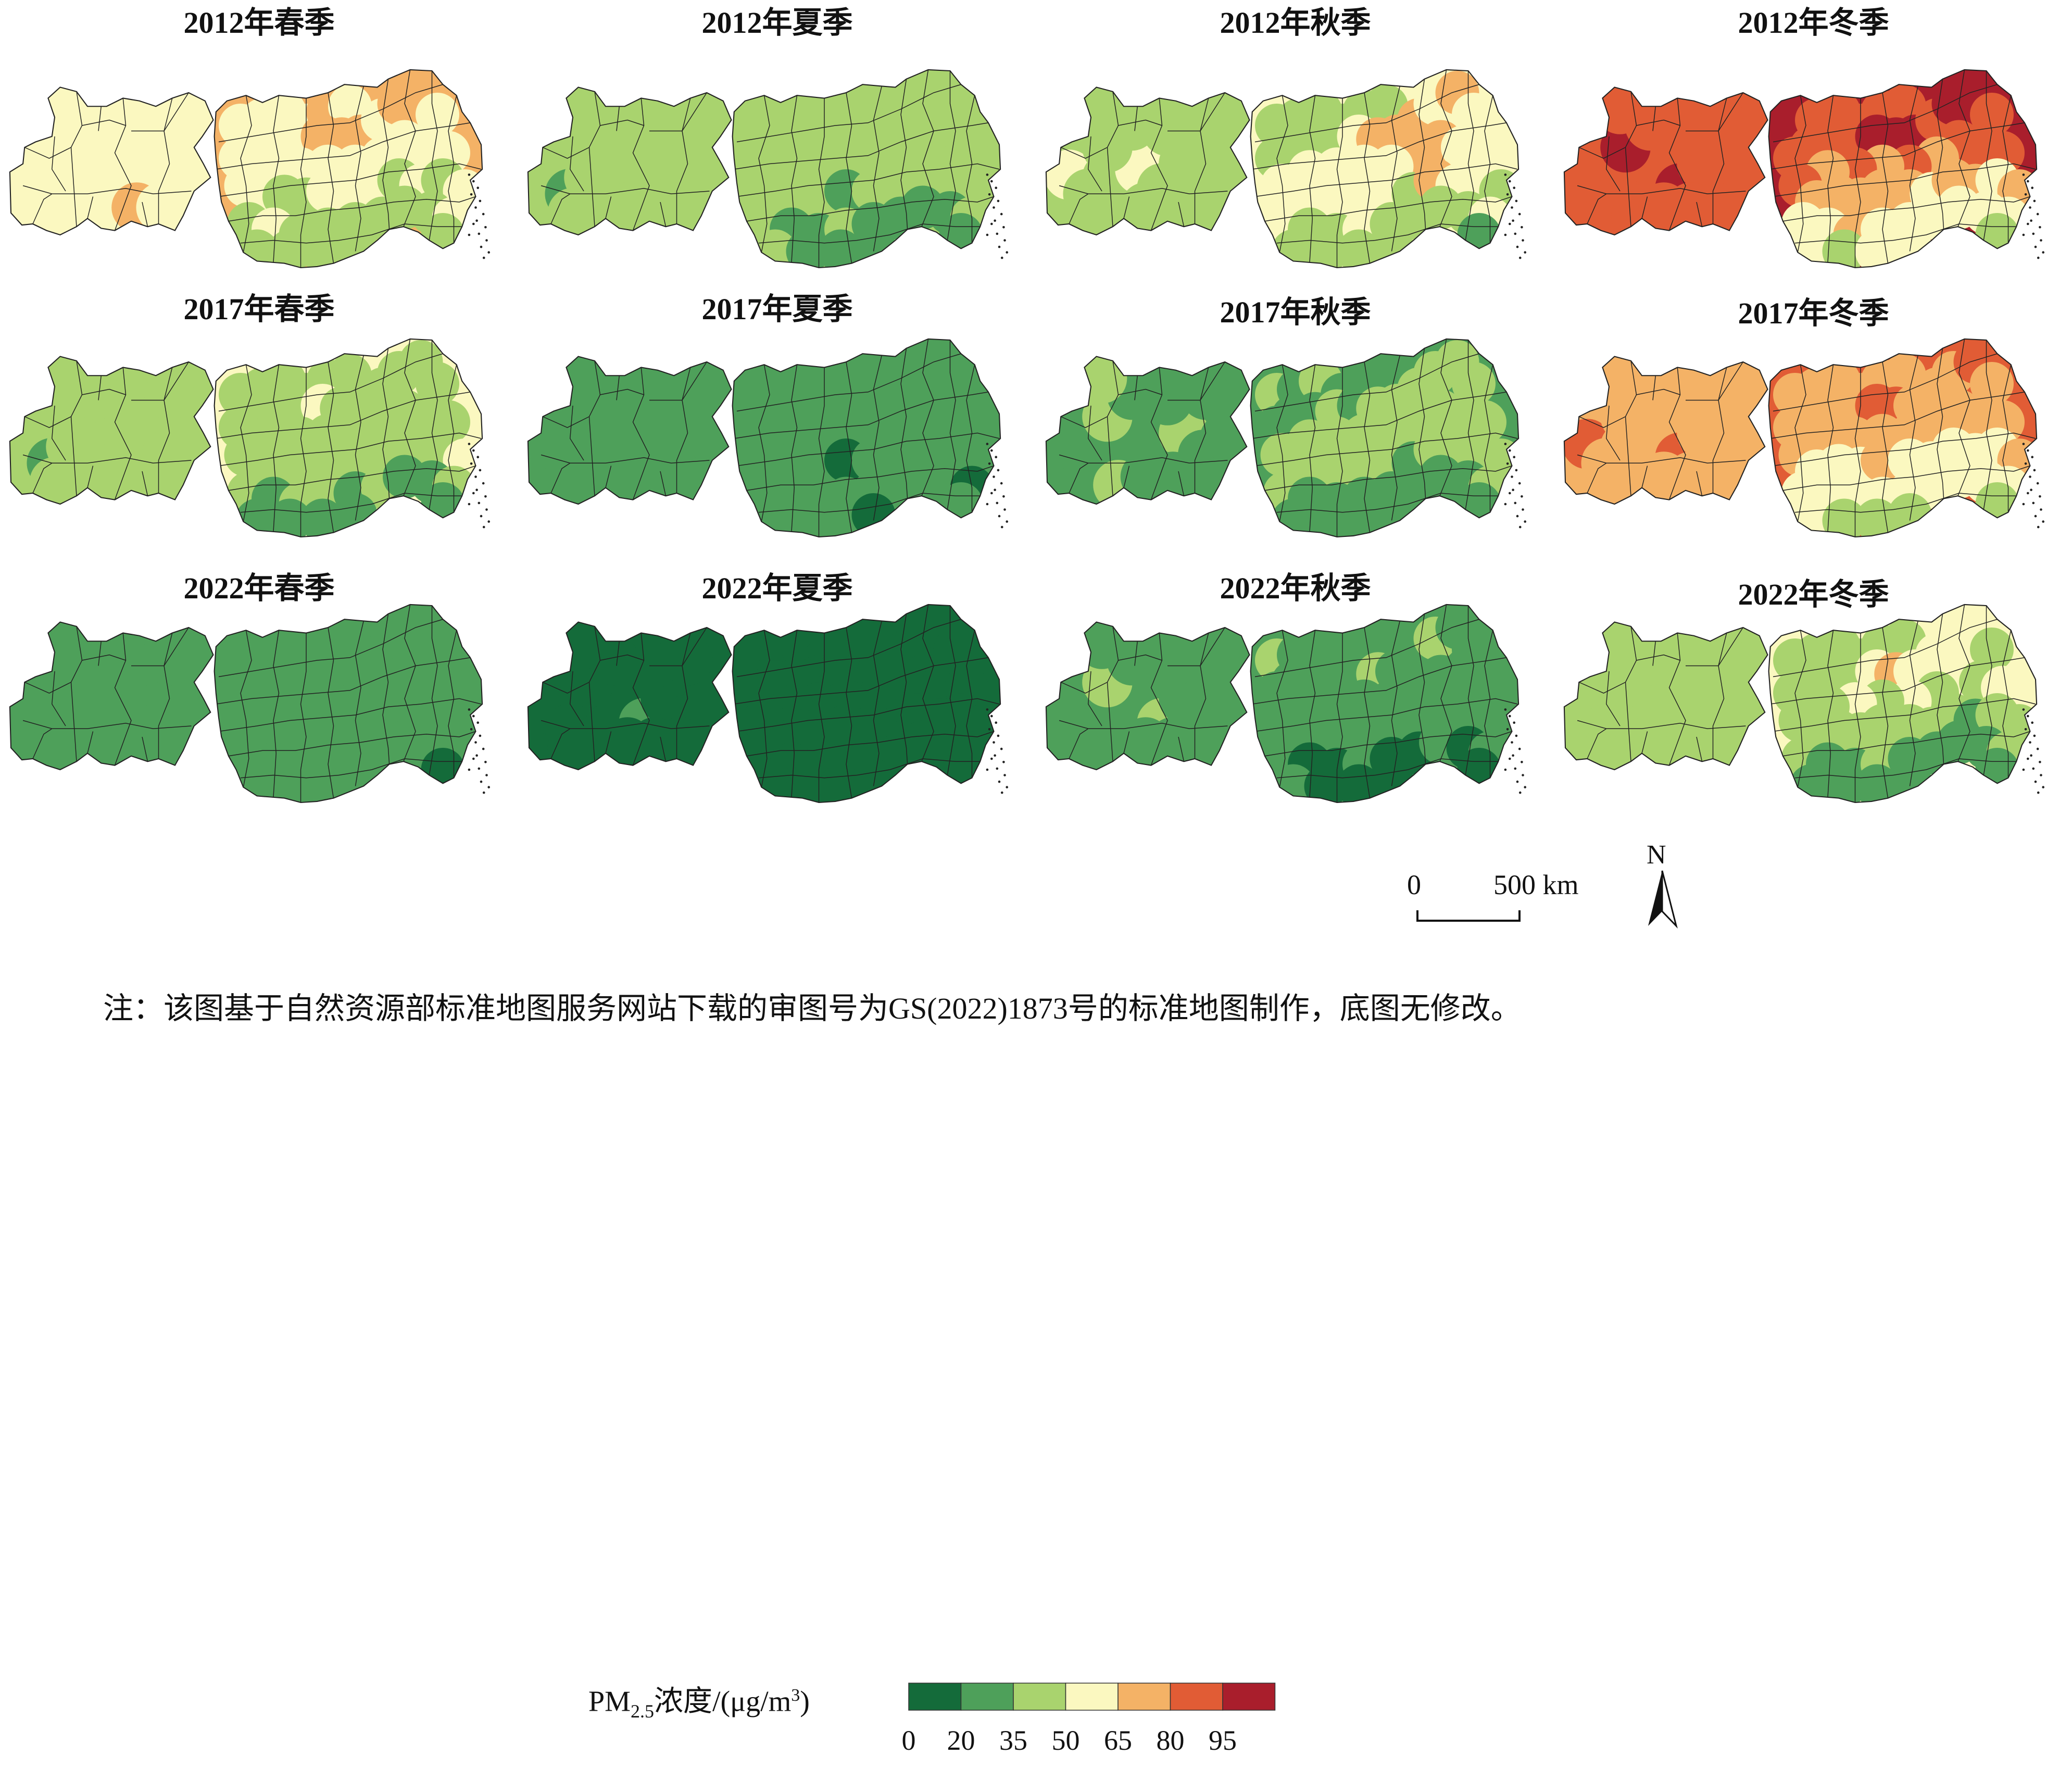 This screenshot has height=1781, width=2072. Describe the element at coordinates (1170, 1740) in the screenshot. I see `legend-tick-label: 80` at that location.